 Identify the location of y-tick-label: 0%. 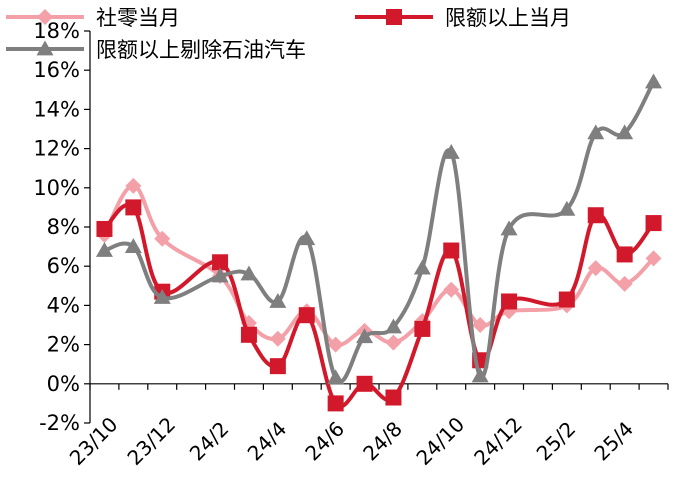
(63, 384).